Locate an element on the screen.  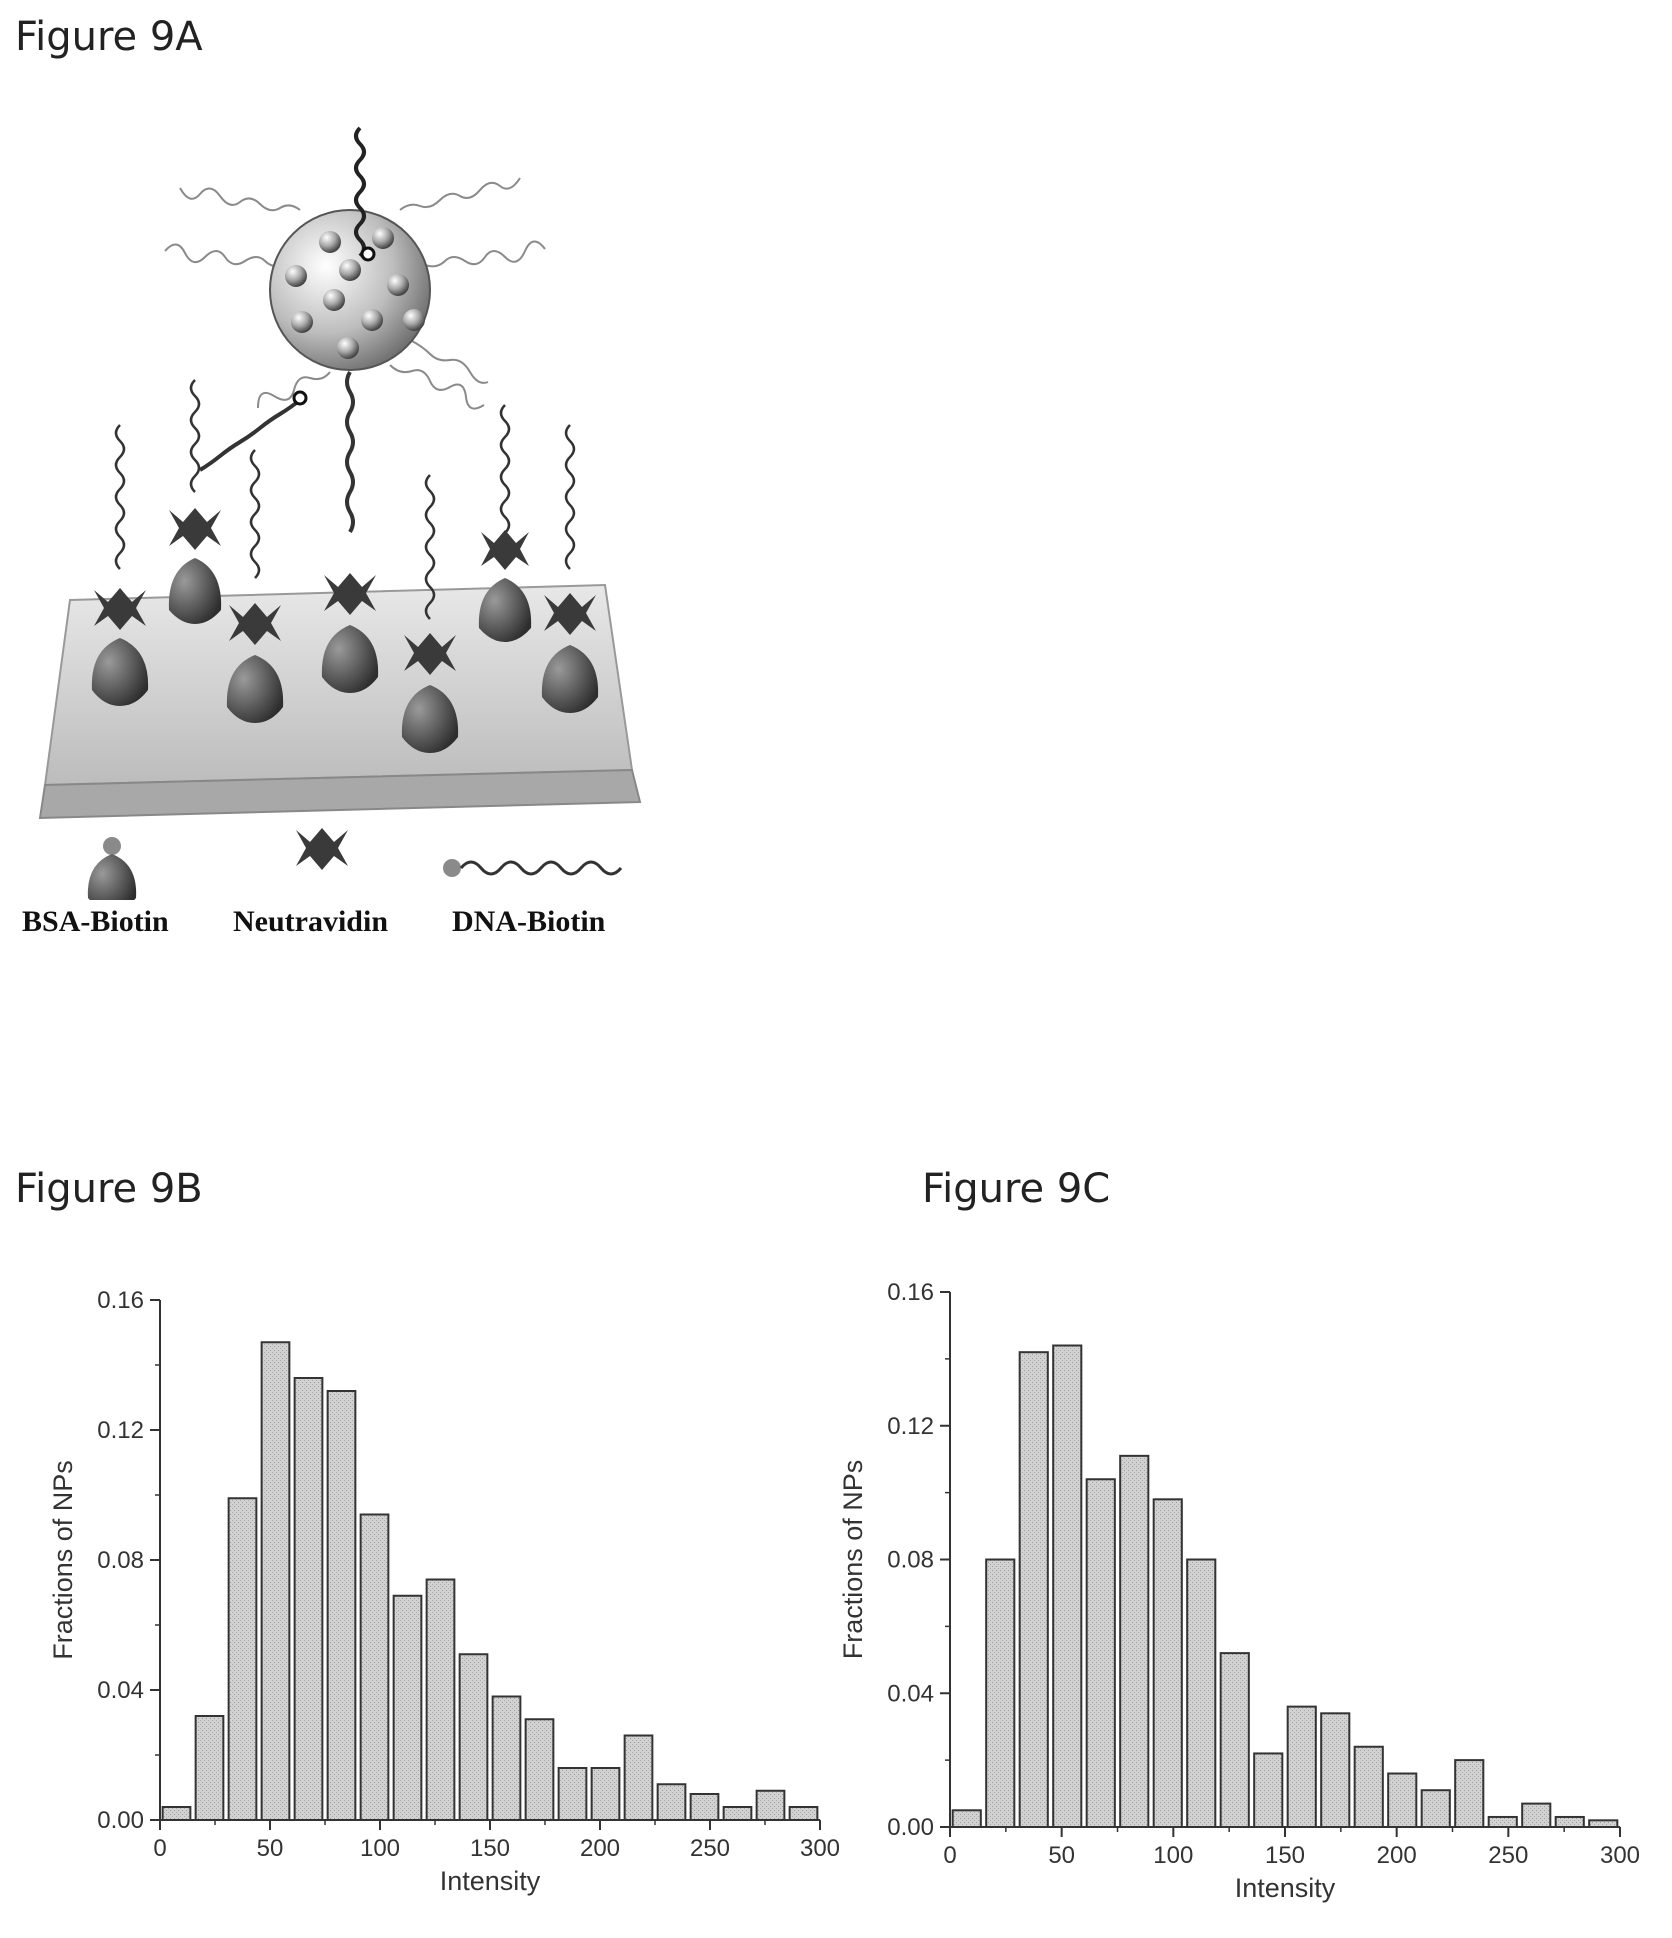
figure-9b-title: Figure 9B is located at coordinates (109, 1189).